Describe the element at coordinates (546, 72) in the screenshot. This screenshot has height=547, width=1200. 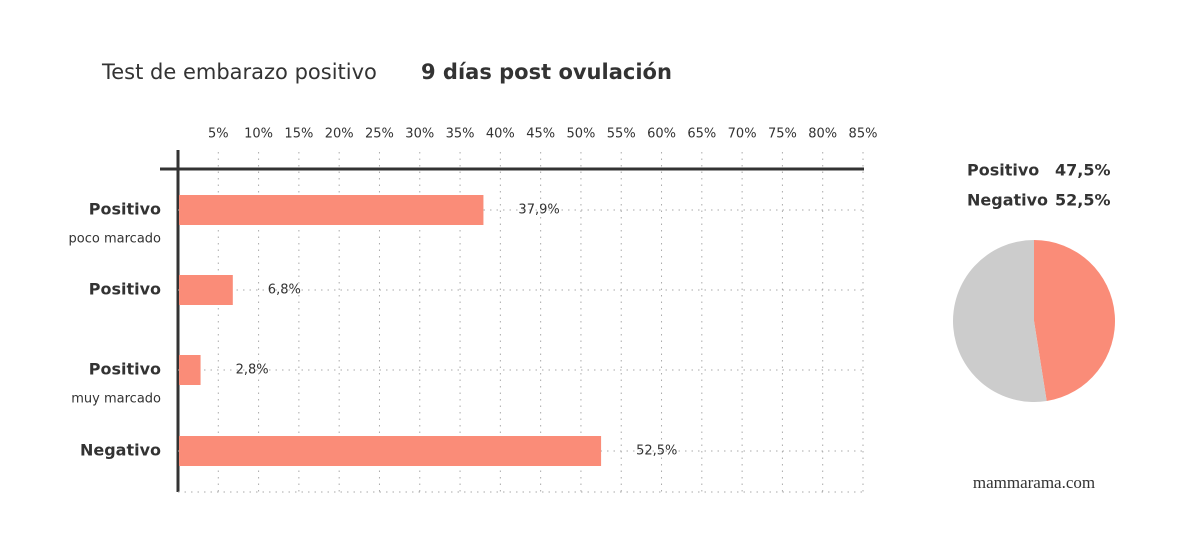
I see `chart-subtitle: 9 días post ovulación` at that location.